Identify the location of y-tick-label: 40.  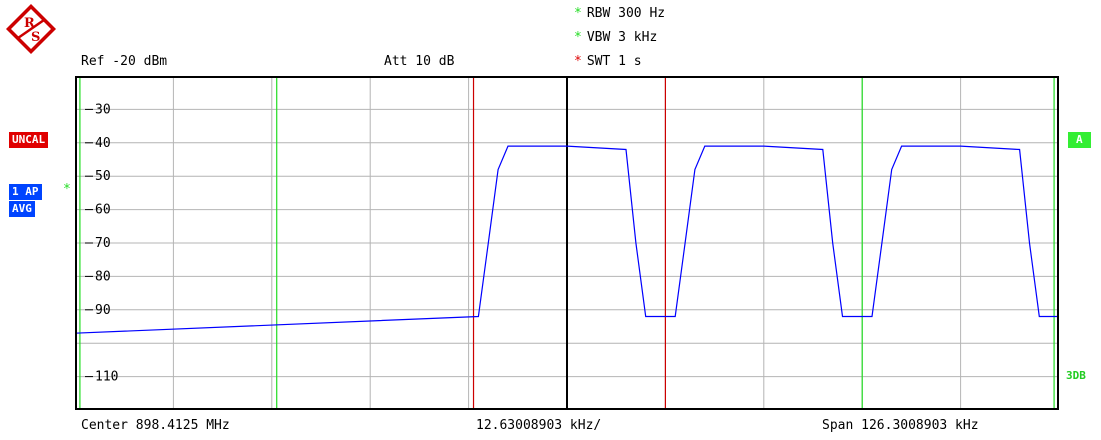
(103, 143).